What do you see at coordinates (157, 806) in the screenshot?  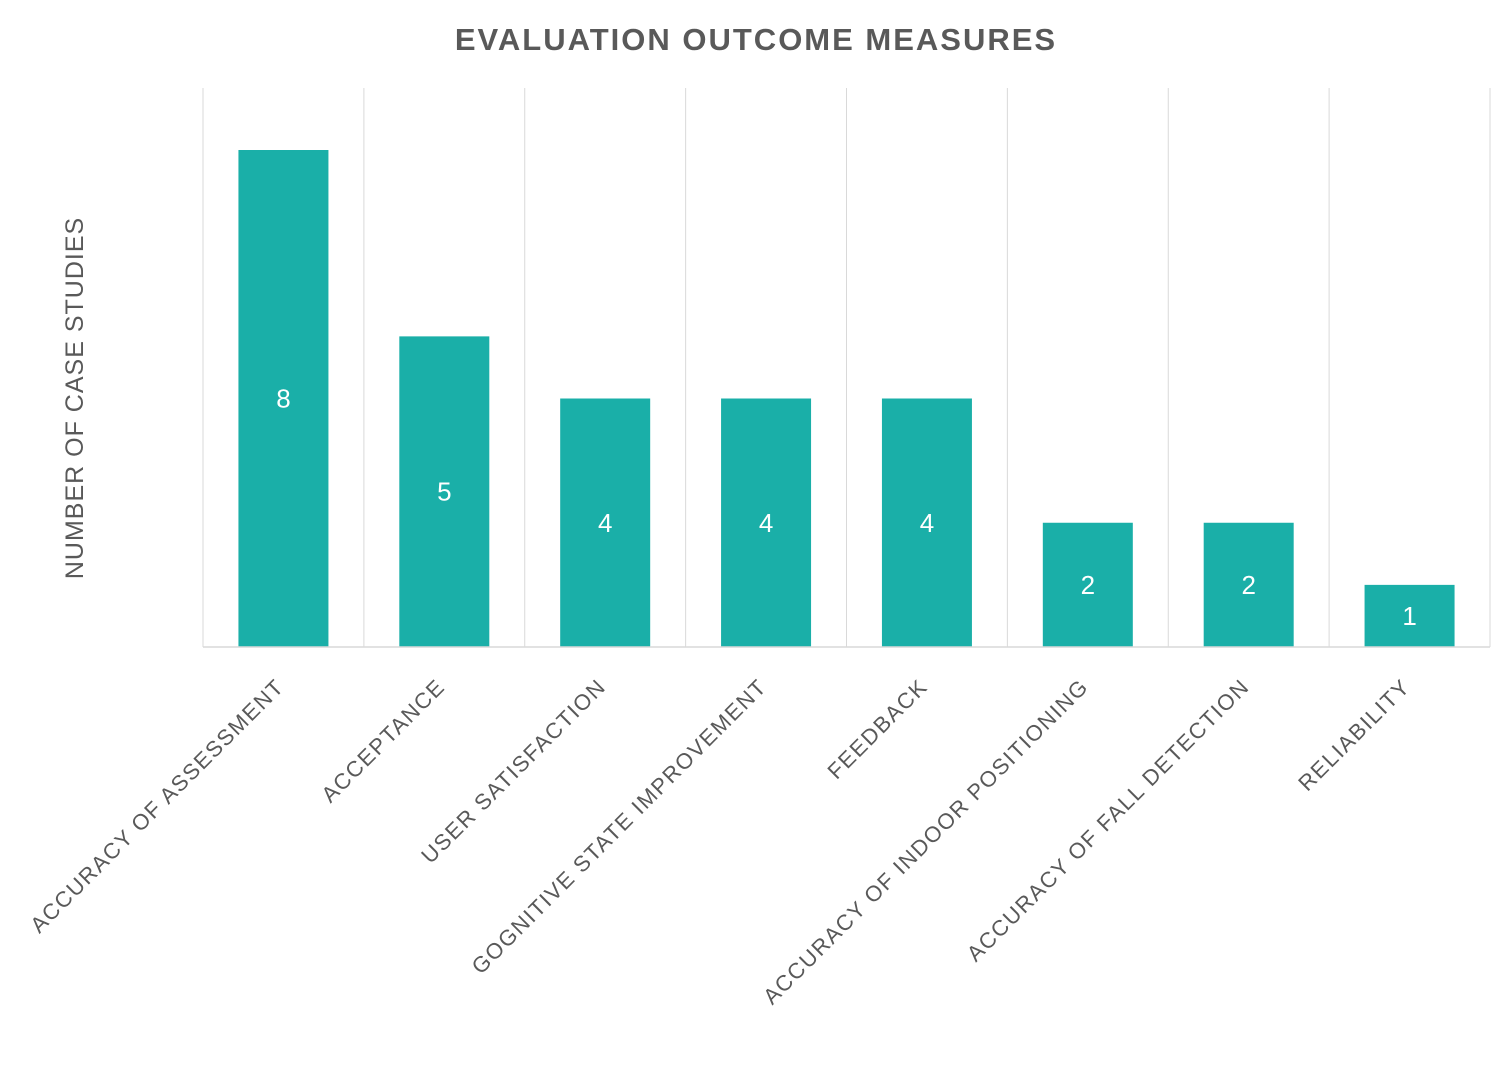 I see `x-tick-label: ACCURACY OF ASSESSMENT` at bounding box center [157, 806].